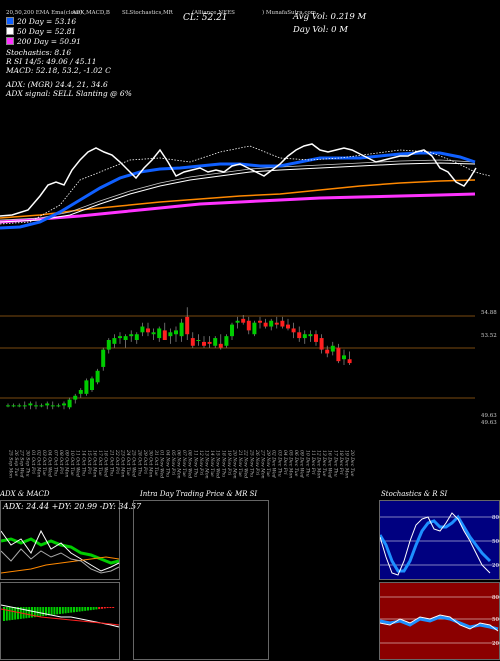 This screenshot has height=661, width=500. Describe the element at coordinates (313, 462) in the screenshot. I see `date-tick-label: 11 Dec Fri` at that location.